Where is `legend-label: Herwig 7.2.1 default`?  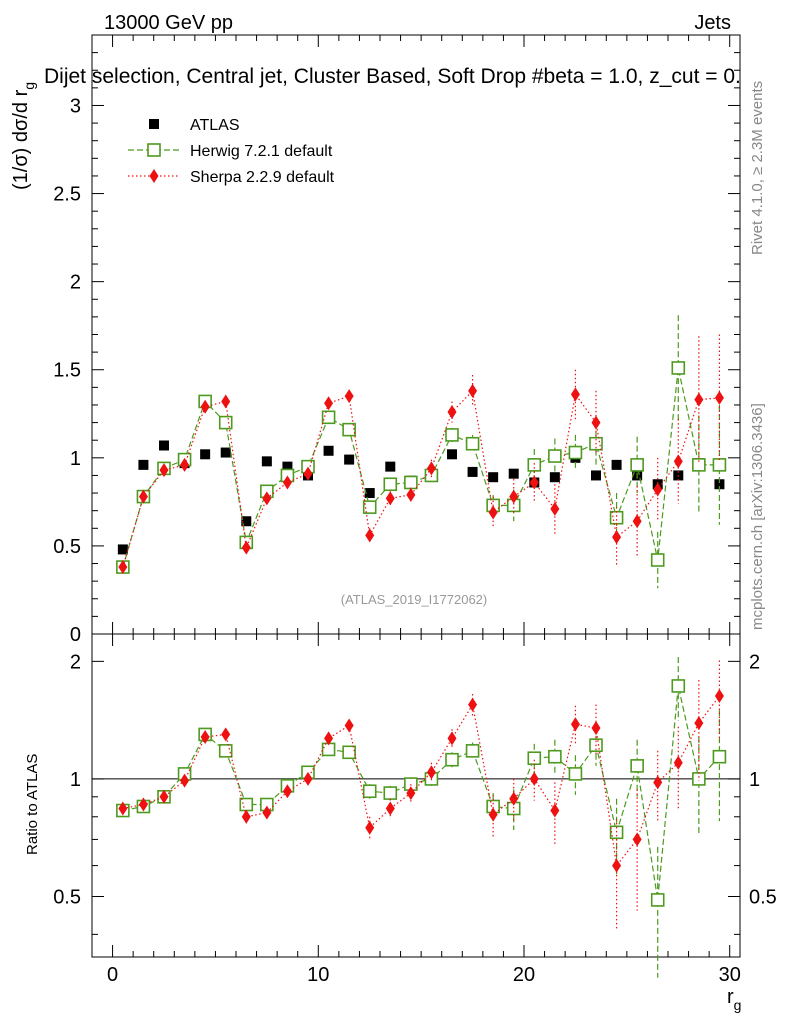 legend-label: Herwig 7.2.1 default is located at coordinates (261, 151).